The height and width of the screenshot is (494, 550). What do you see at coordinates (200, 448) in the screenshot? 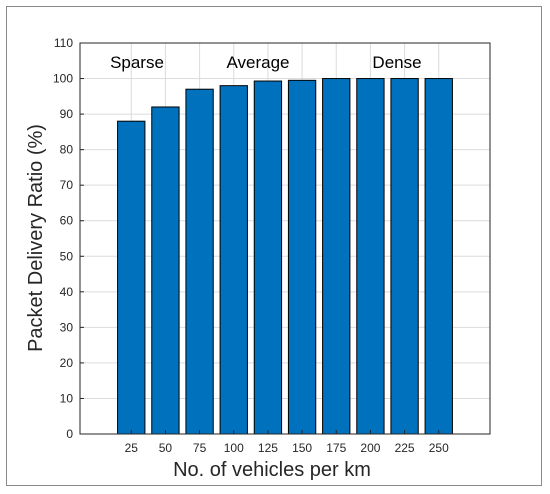
I see `x-tick-label: 75` at bounding box center [200, 448].